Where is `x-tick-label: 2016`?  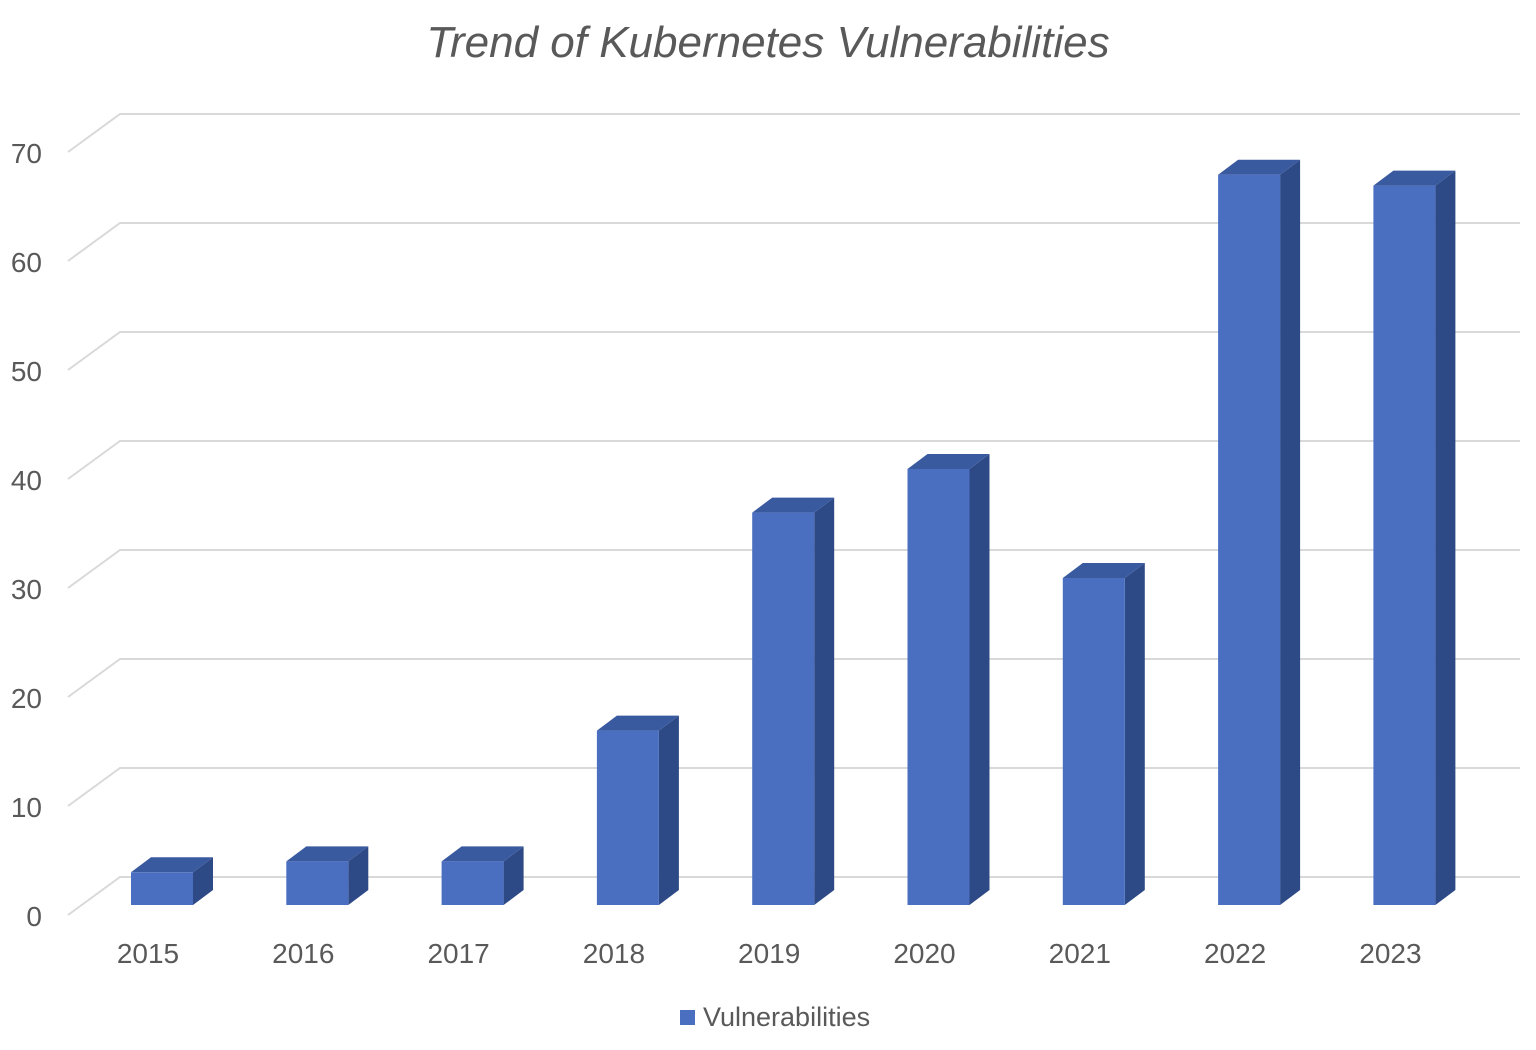
x-tick-label: 2016 is located at coordinates (303, 953).